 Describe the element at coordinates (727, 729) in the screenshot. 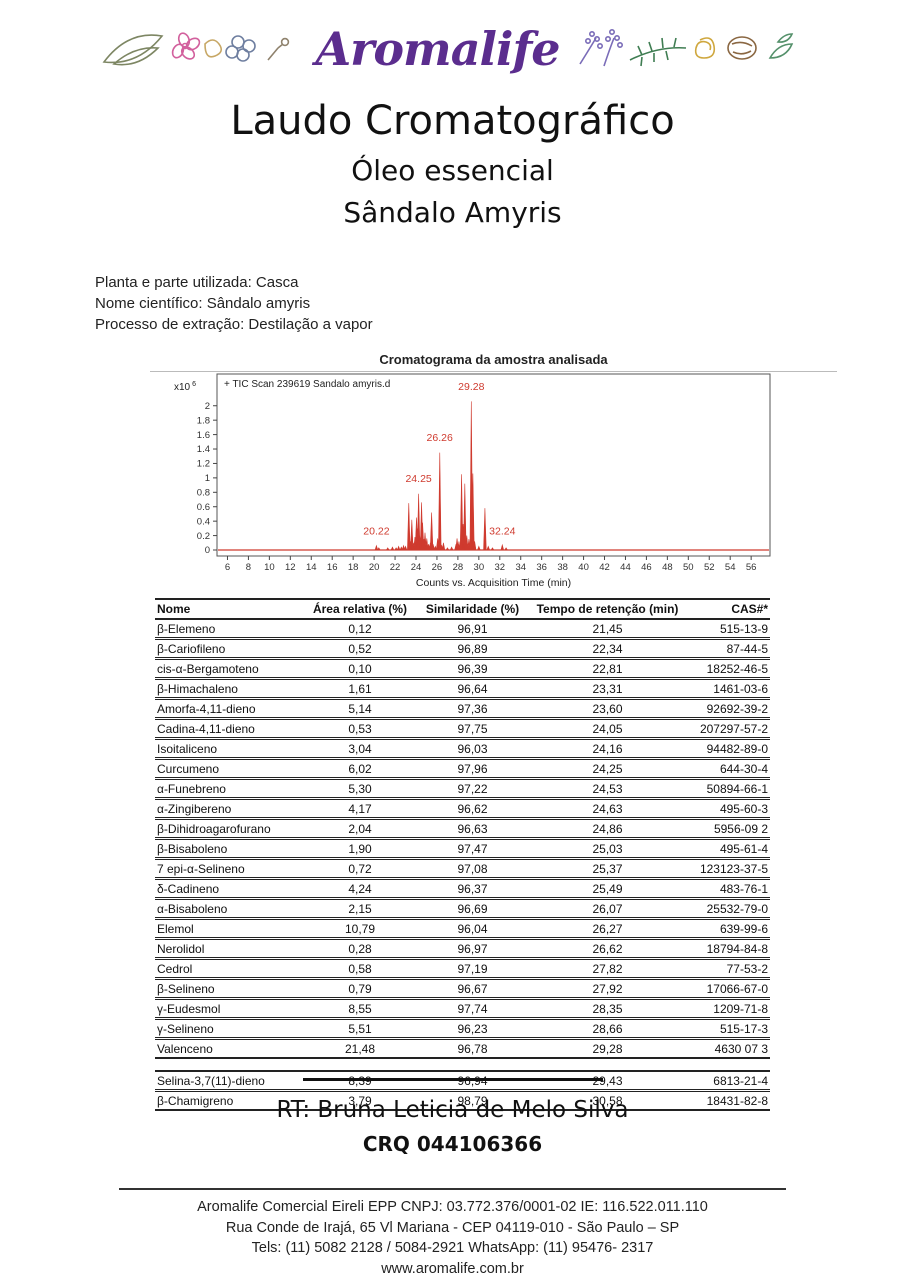

I see `table-cell: 207297-57-2` at that location.